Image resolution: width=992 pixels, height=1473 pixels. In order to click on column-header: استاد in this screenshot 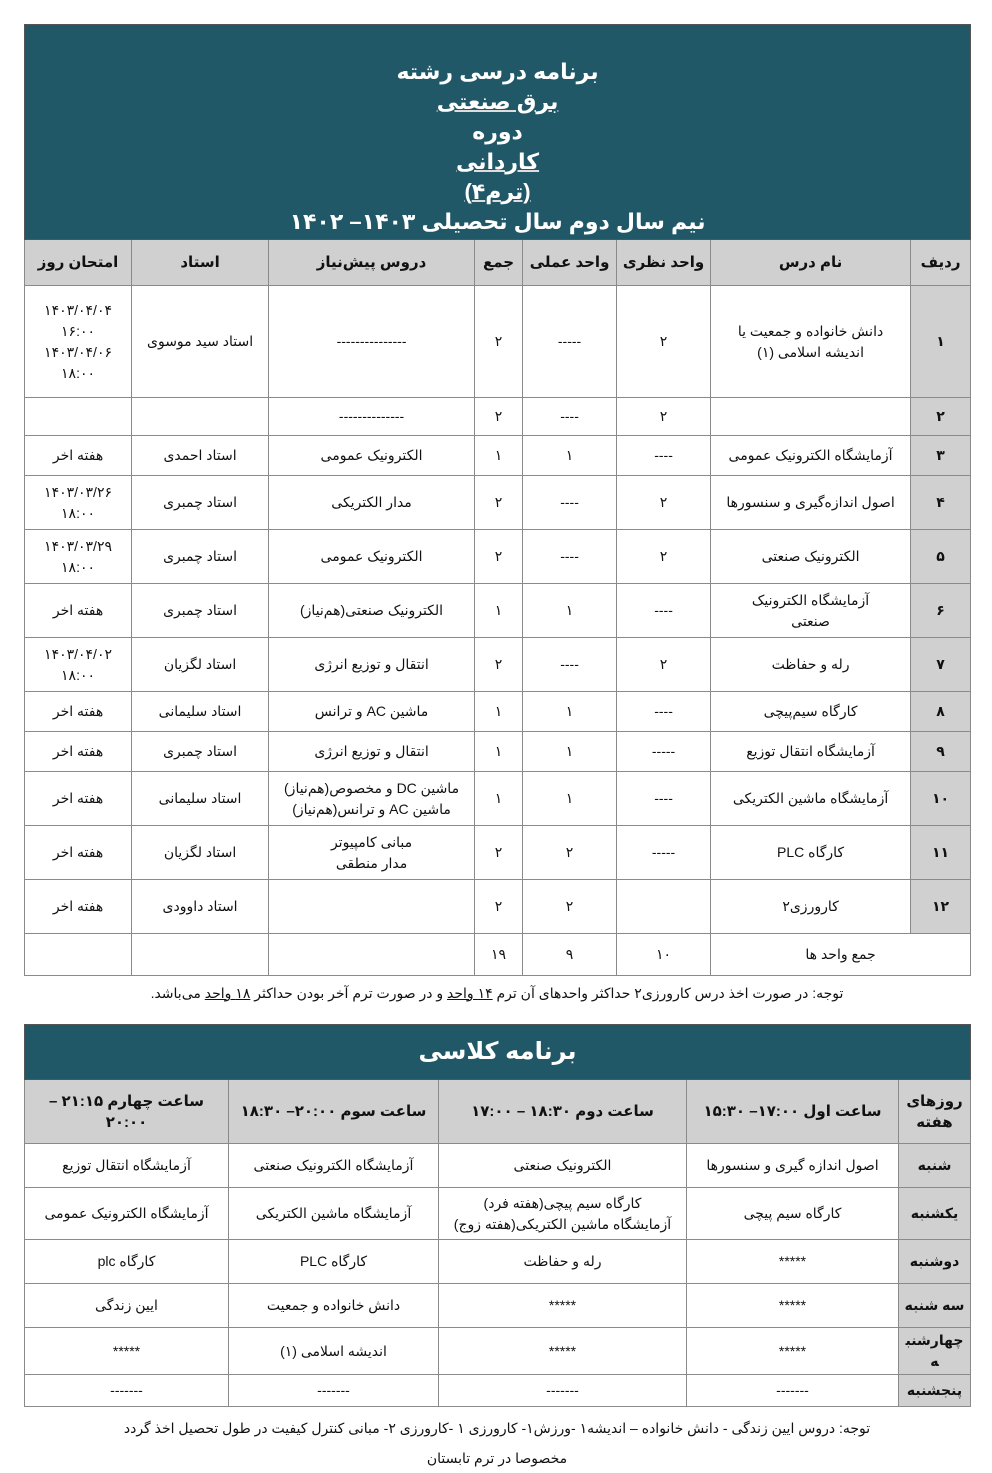, I will do `click(200, 262)`.